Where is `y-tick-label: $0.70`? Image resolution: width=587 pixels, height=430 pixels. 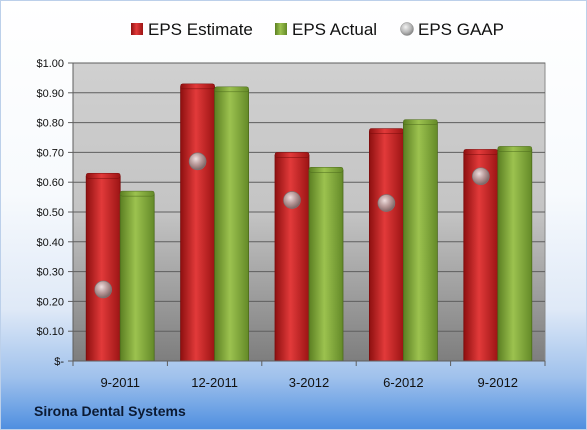
y-tick-label: $0.70 is located at coordinates (50, 153).